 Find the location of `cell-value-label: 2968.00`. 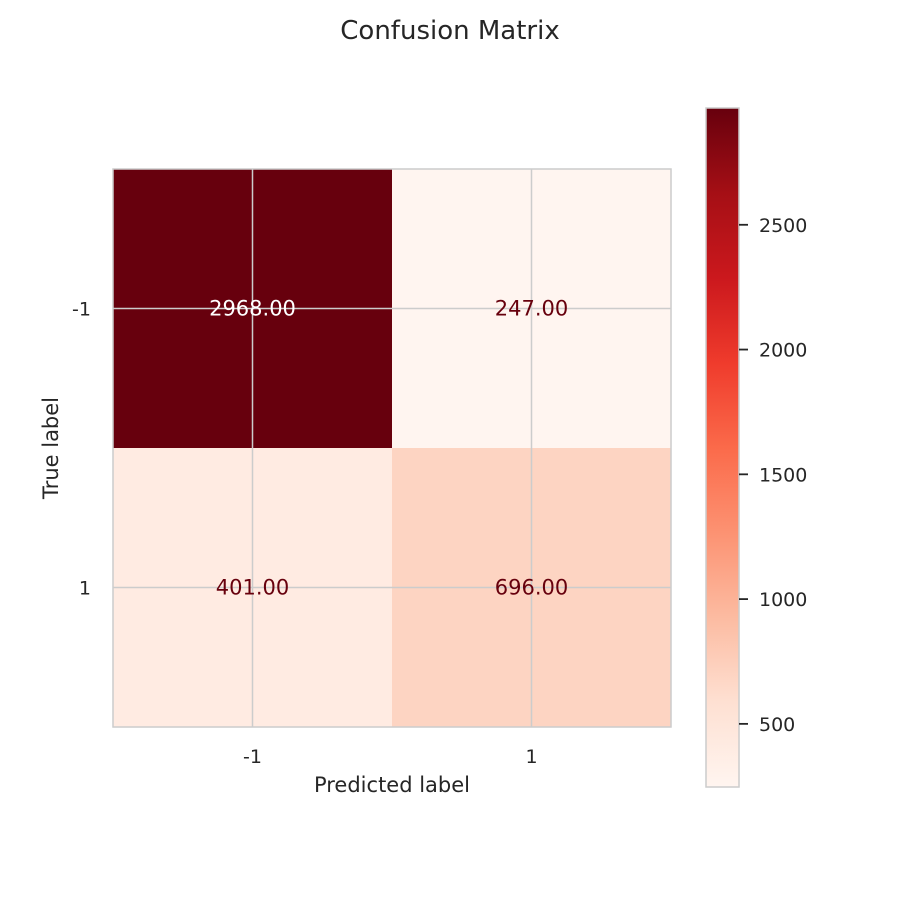

cell-value-label: 2968.00 is located at coordinates (252, 309).